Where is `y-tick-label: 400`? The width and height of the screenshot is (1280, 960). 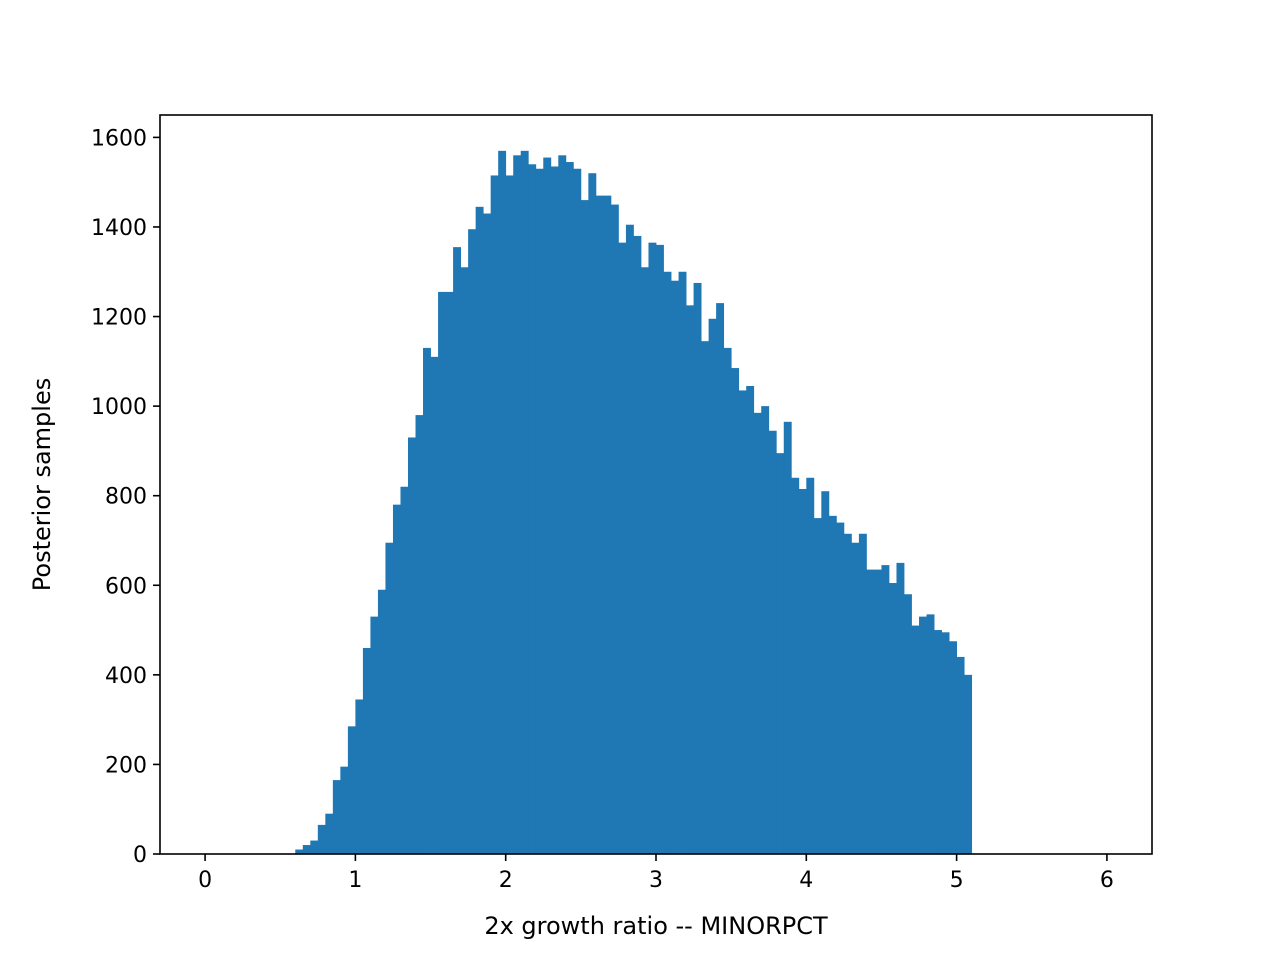
y-tick-label: 400 is located at coordinates (126, 676).